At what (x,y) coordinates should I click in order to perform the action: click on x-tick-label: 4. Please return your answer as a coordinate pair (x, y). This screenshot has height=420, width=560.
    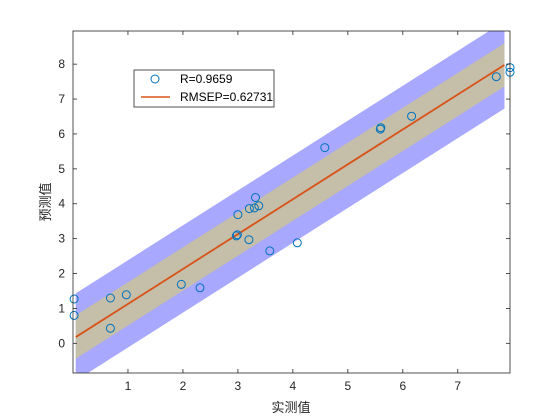
    Looking at the image, I should click on (293, 386).